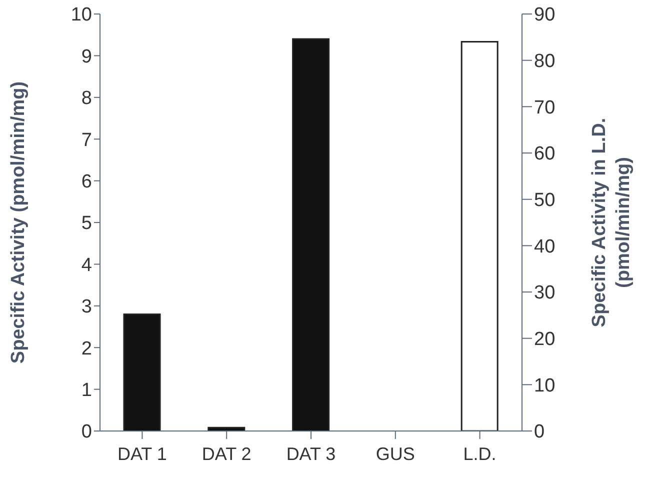 The image size is (667, 486). I want to click on y-tick-label: 9, so click(86, 57).